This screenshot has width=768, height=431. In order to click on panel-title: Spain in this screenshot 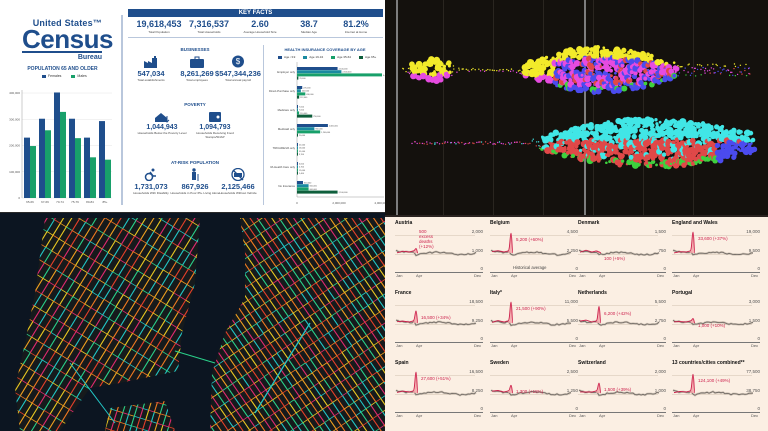, I will do `click(402, 363)`.